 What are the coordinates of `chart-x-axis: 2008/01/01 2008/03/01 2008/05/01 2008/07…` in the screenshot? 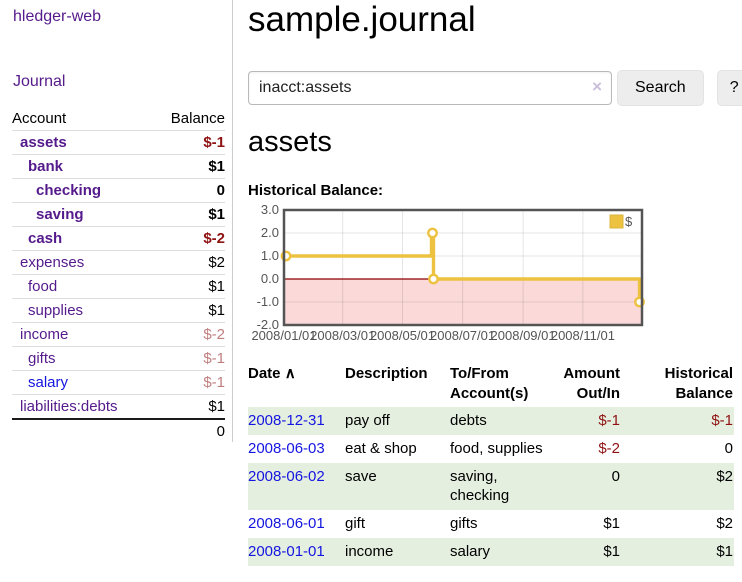 It's located at (432, 335).